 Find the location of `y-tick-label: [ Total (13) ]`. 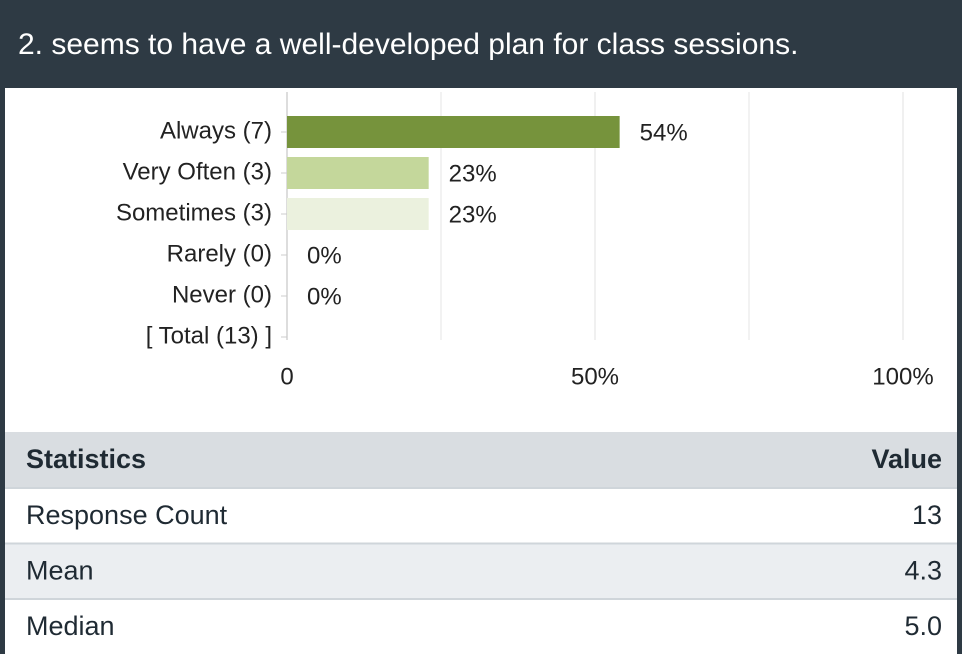

y-tick-label: [ Total (13) ] is located at coordinates (209, 335).